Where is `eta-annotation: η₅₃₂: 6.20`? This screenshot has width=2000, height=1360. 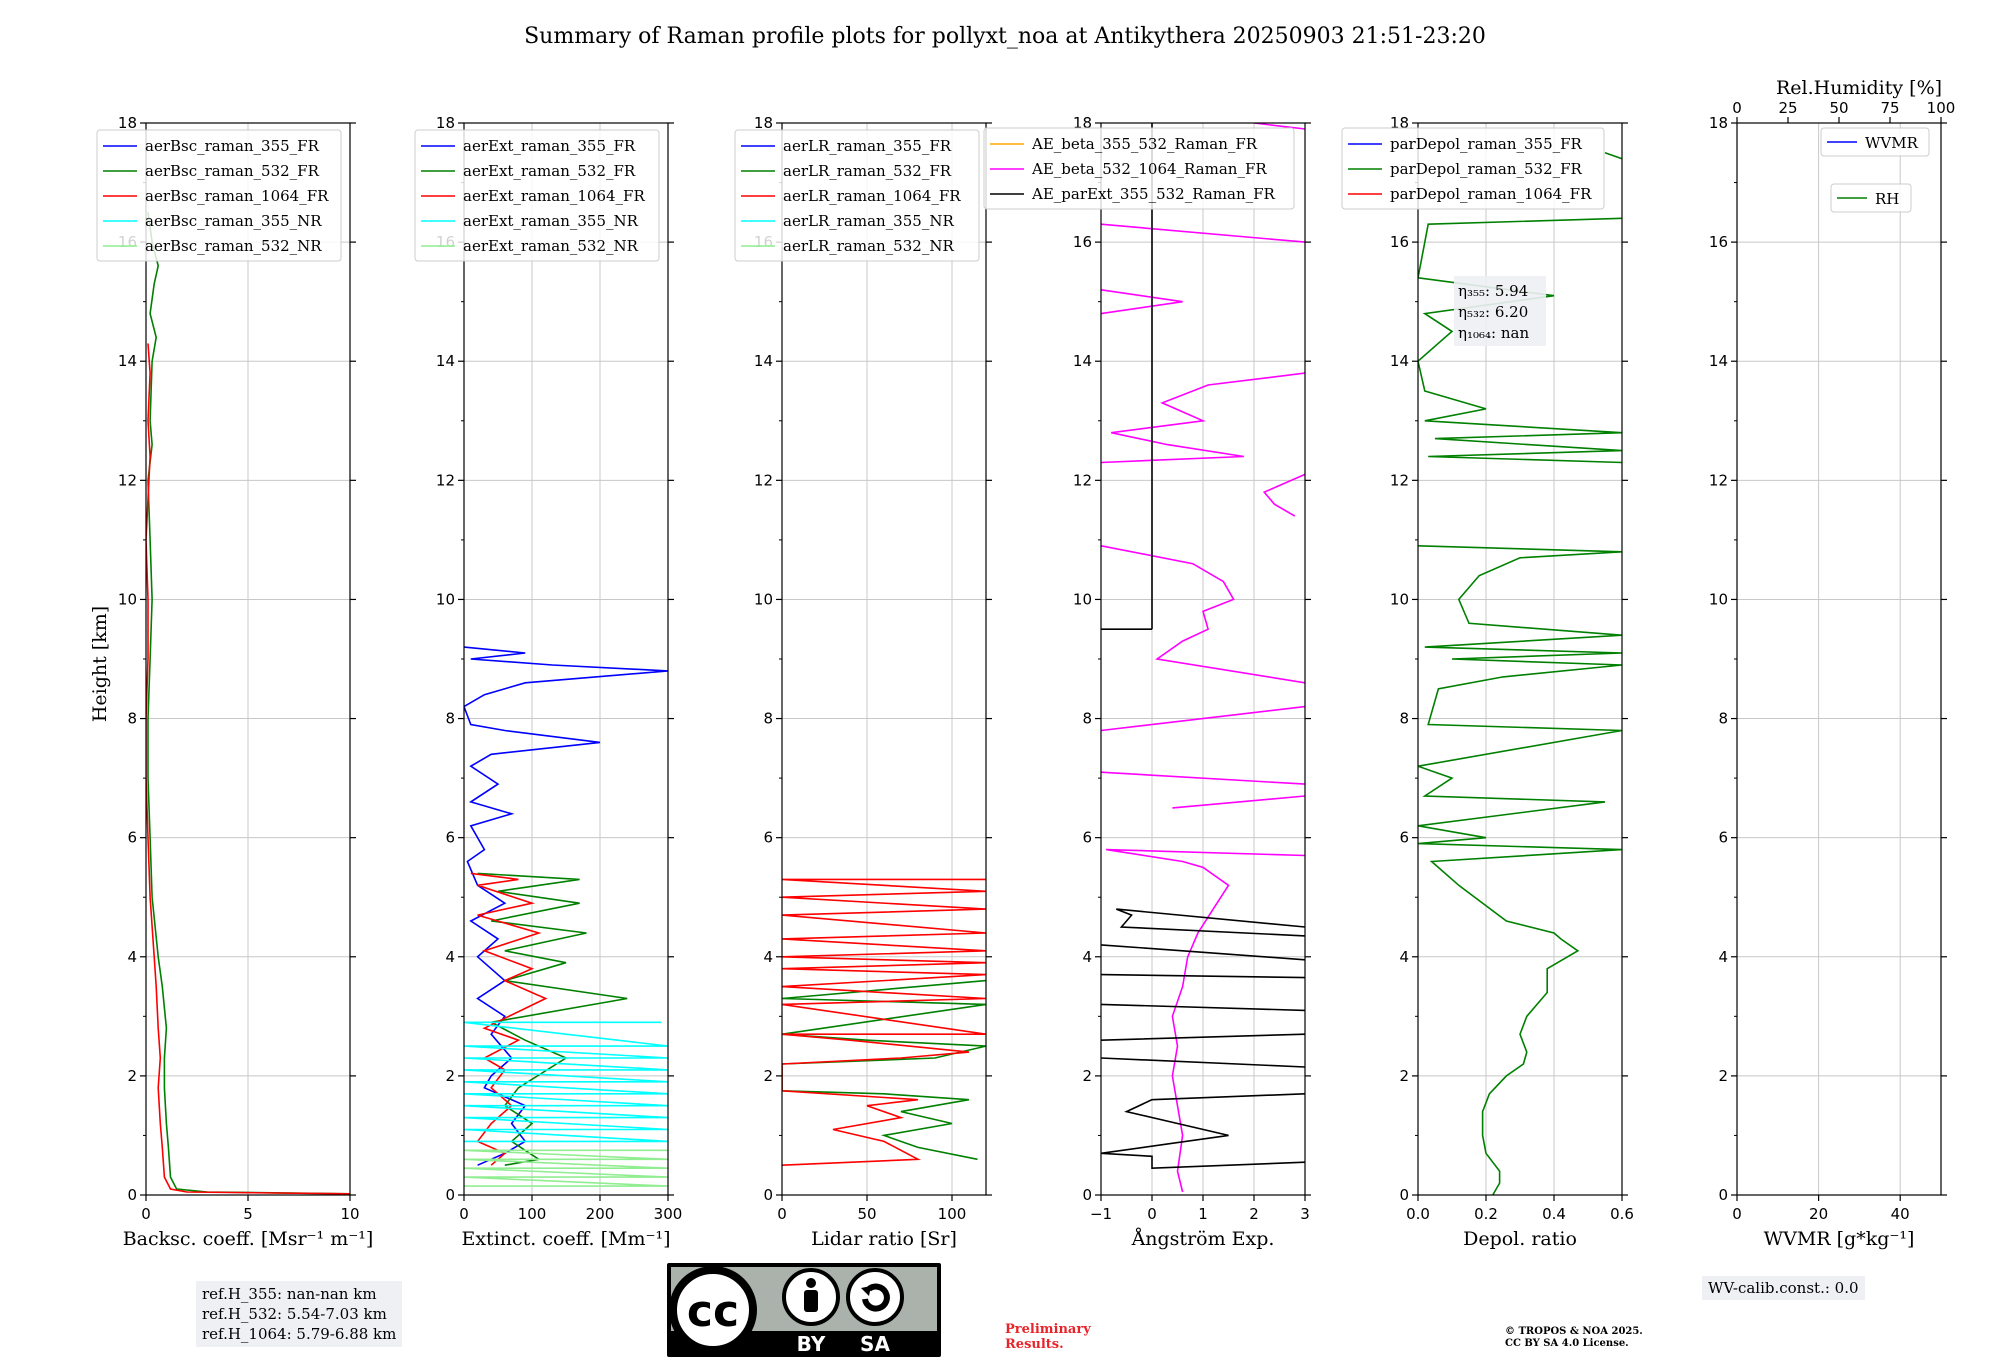 eta-annotation: η₅₃₂: 6.20 is located at coordinates (1493, 312).